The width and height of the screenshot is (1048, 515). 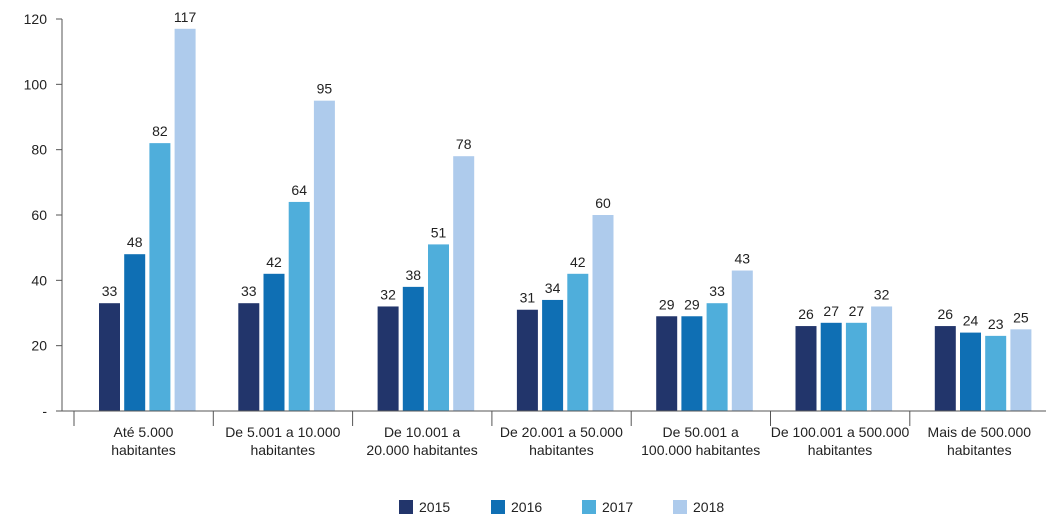 I want to click on y-tick-label: 120, so click(x=36, y=19).